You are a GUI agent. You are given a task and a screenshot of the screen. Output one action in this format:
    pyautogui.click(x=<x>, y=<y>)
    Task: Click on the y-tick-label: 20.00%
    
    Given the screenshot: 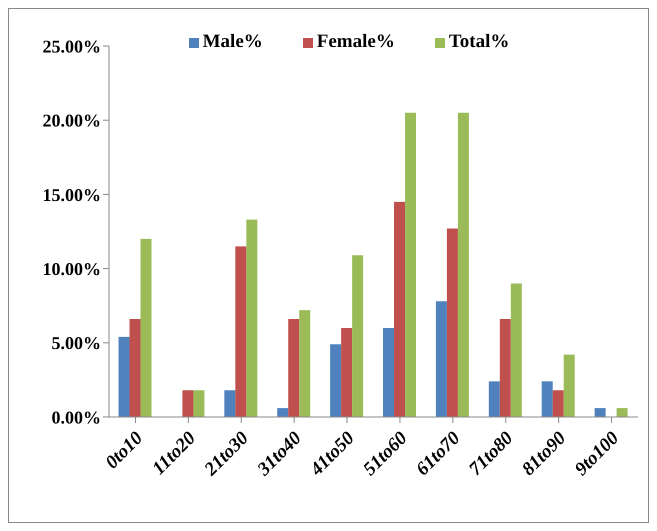 What is the action you would take?
    pyautogui.click(x=71, y=120)
    